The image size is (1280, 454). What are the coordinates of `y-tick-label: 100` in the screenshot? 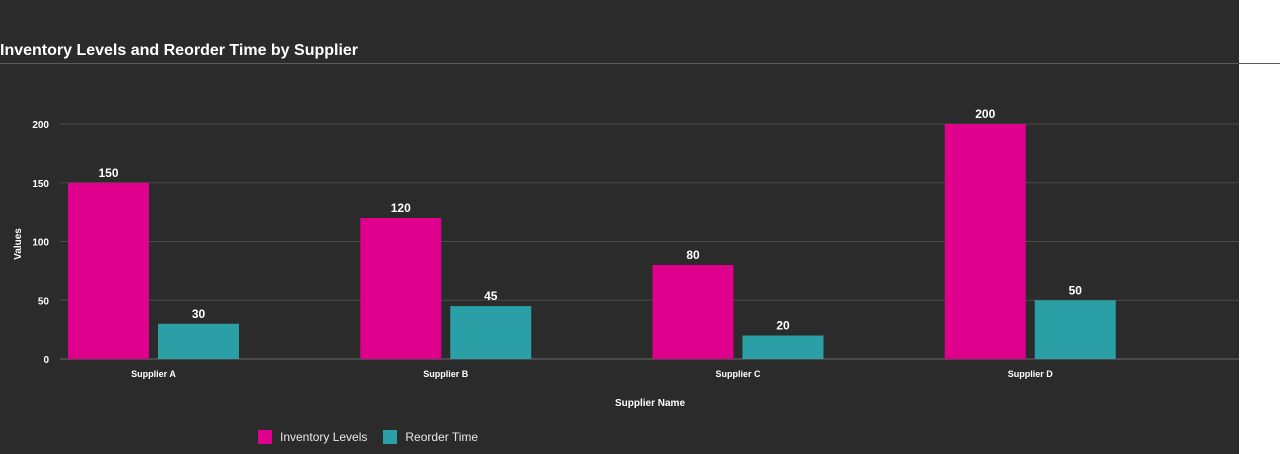 It's located at (40, 243).